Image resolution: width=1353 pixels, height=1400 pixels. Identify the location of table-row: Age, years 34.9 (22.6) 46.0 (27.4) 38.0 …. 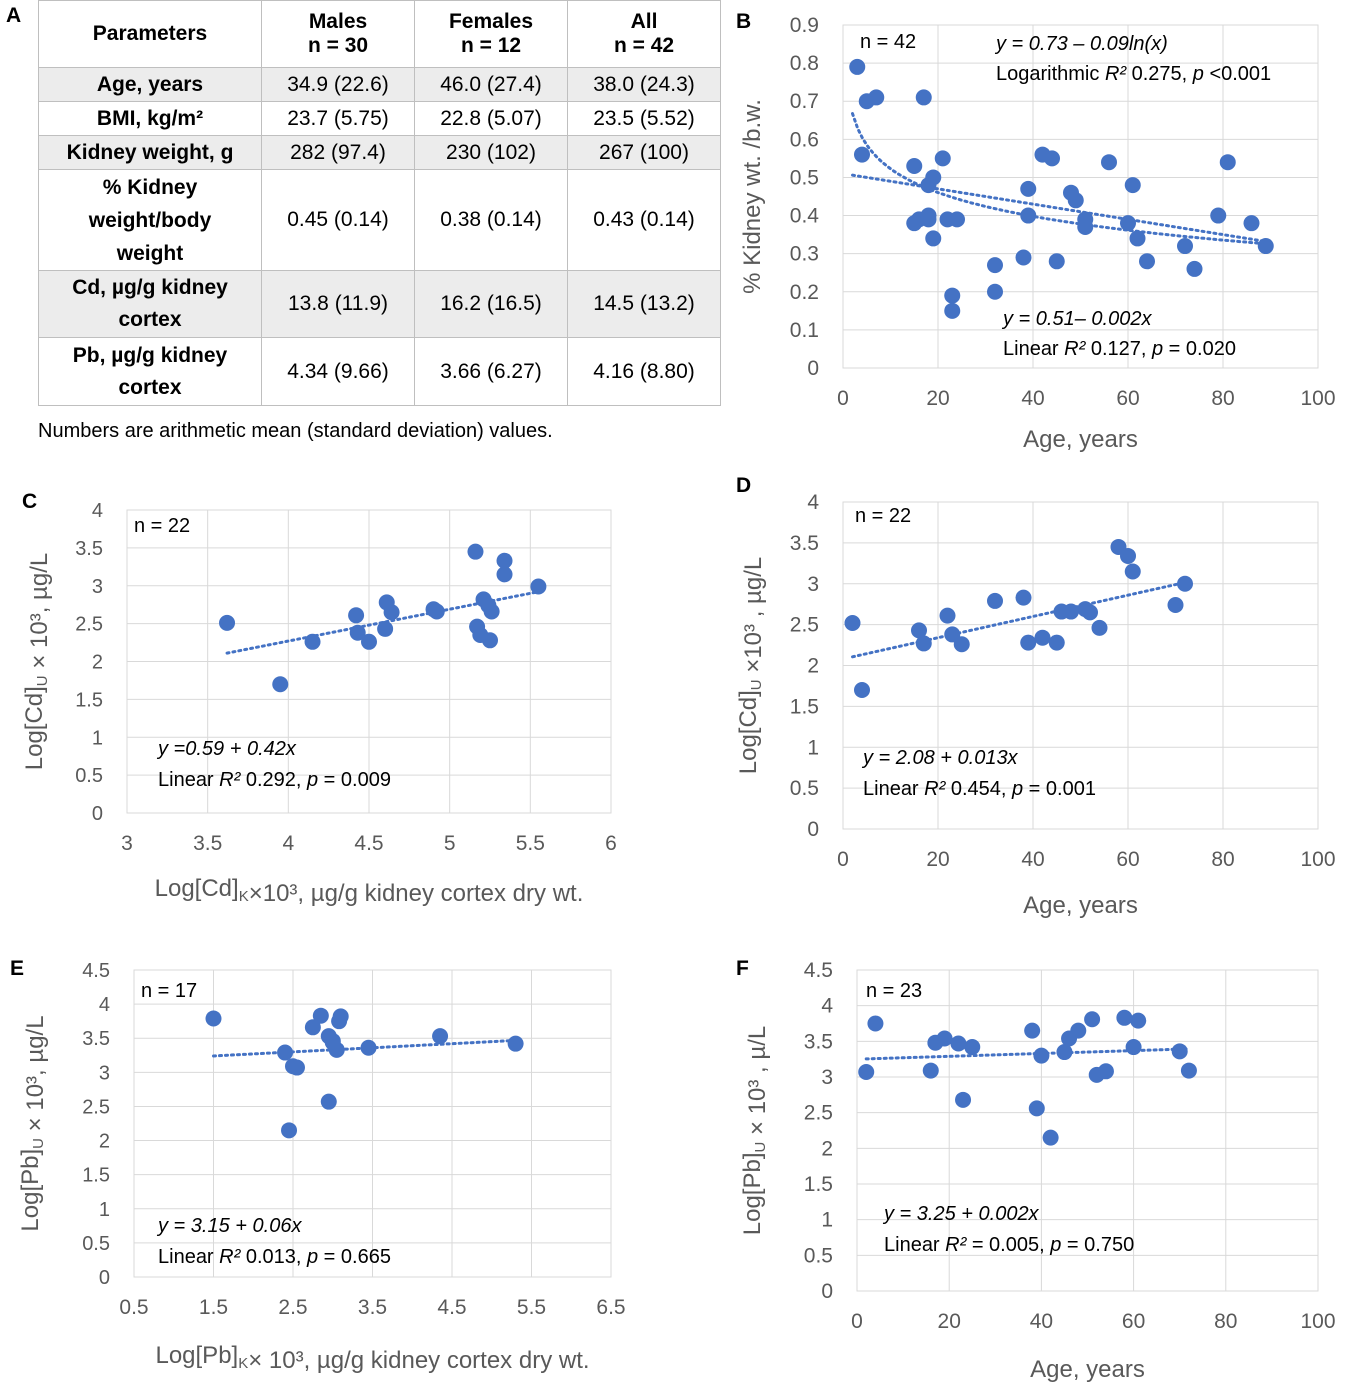
(379, 84).